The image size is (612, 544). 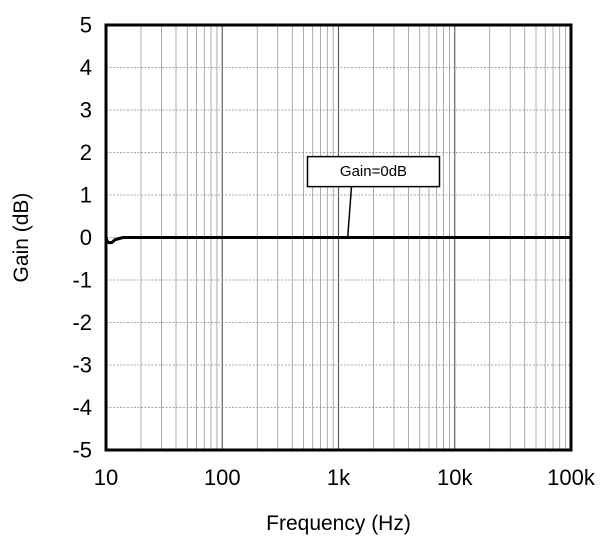 I want to click on y-tick-label: -3, so click(x=82, y=365).